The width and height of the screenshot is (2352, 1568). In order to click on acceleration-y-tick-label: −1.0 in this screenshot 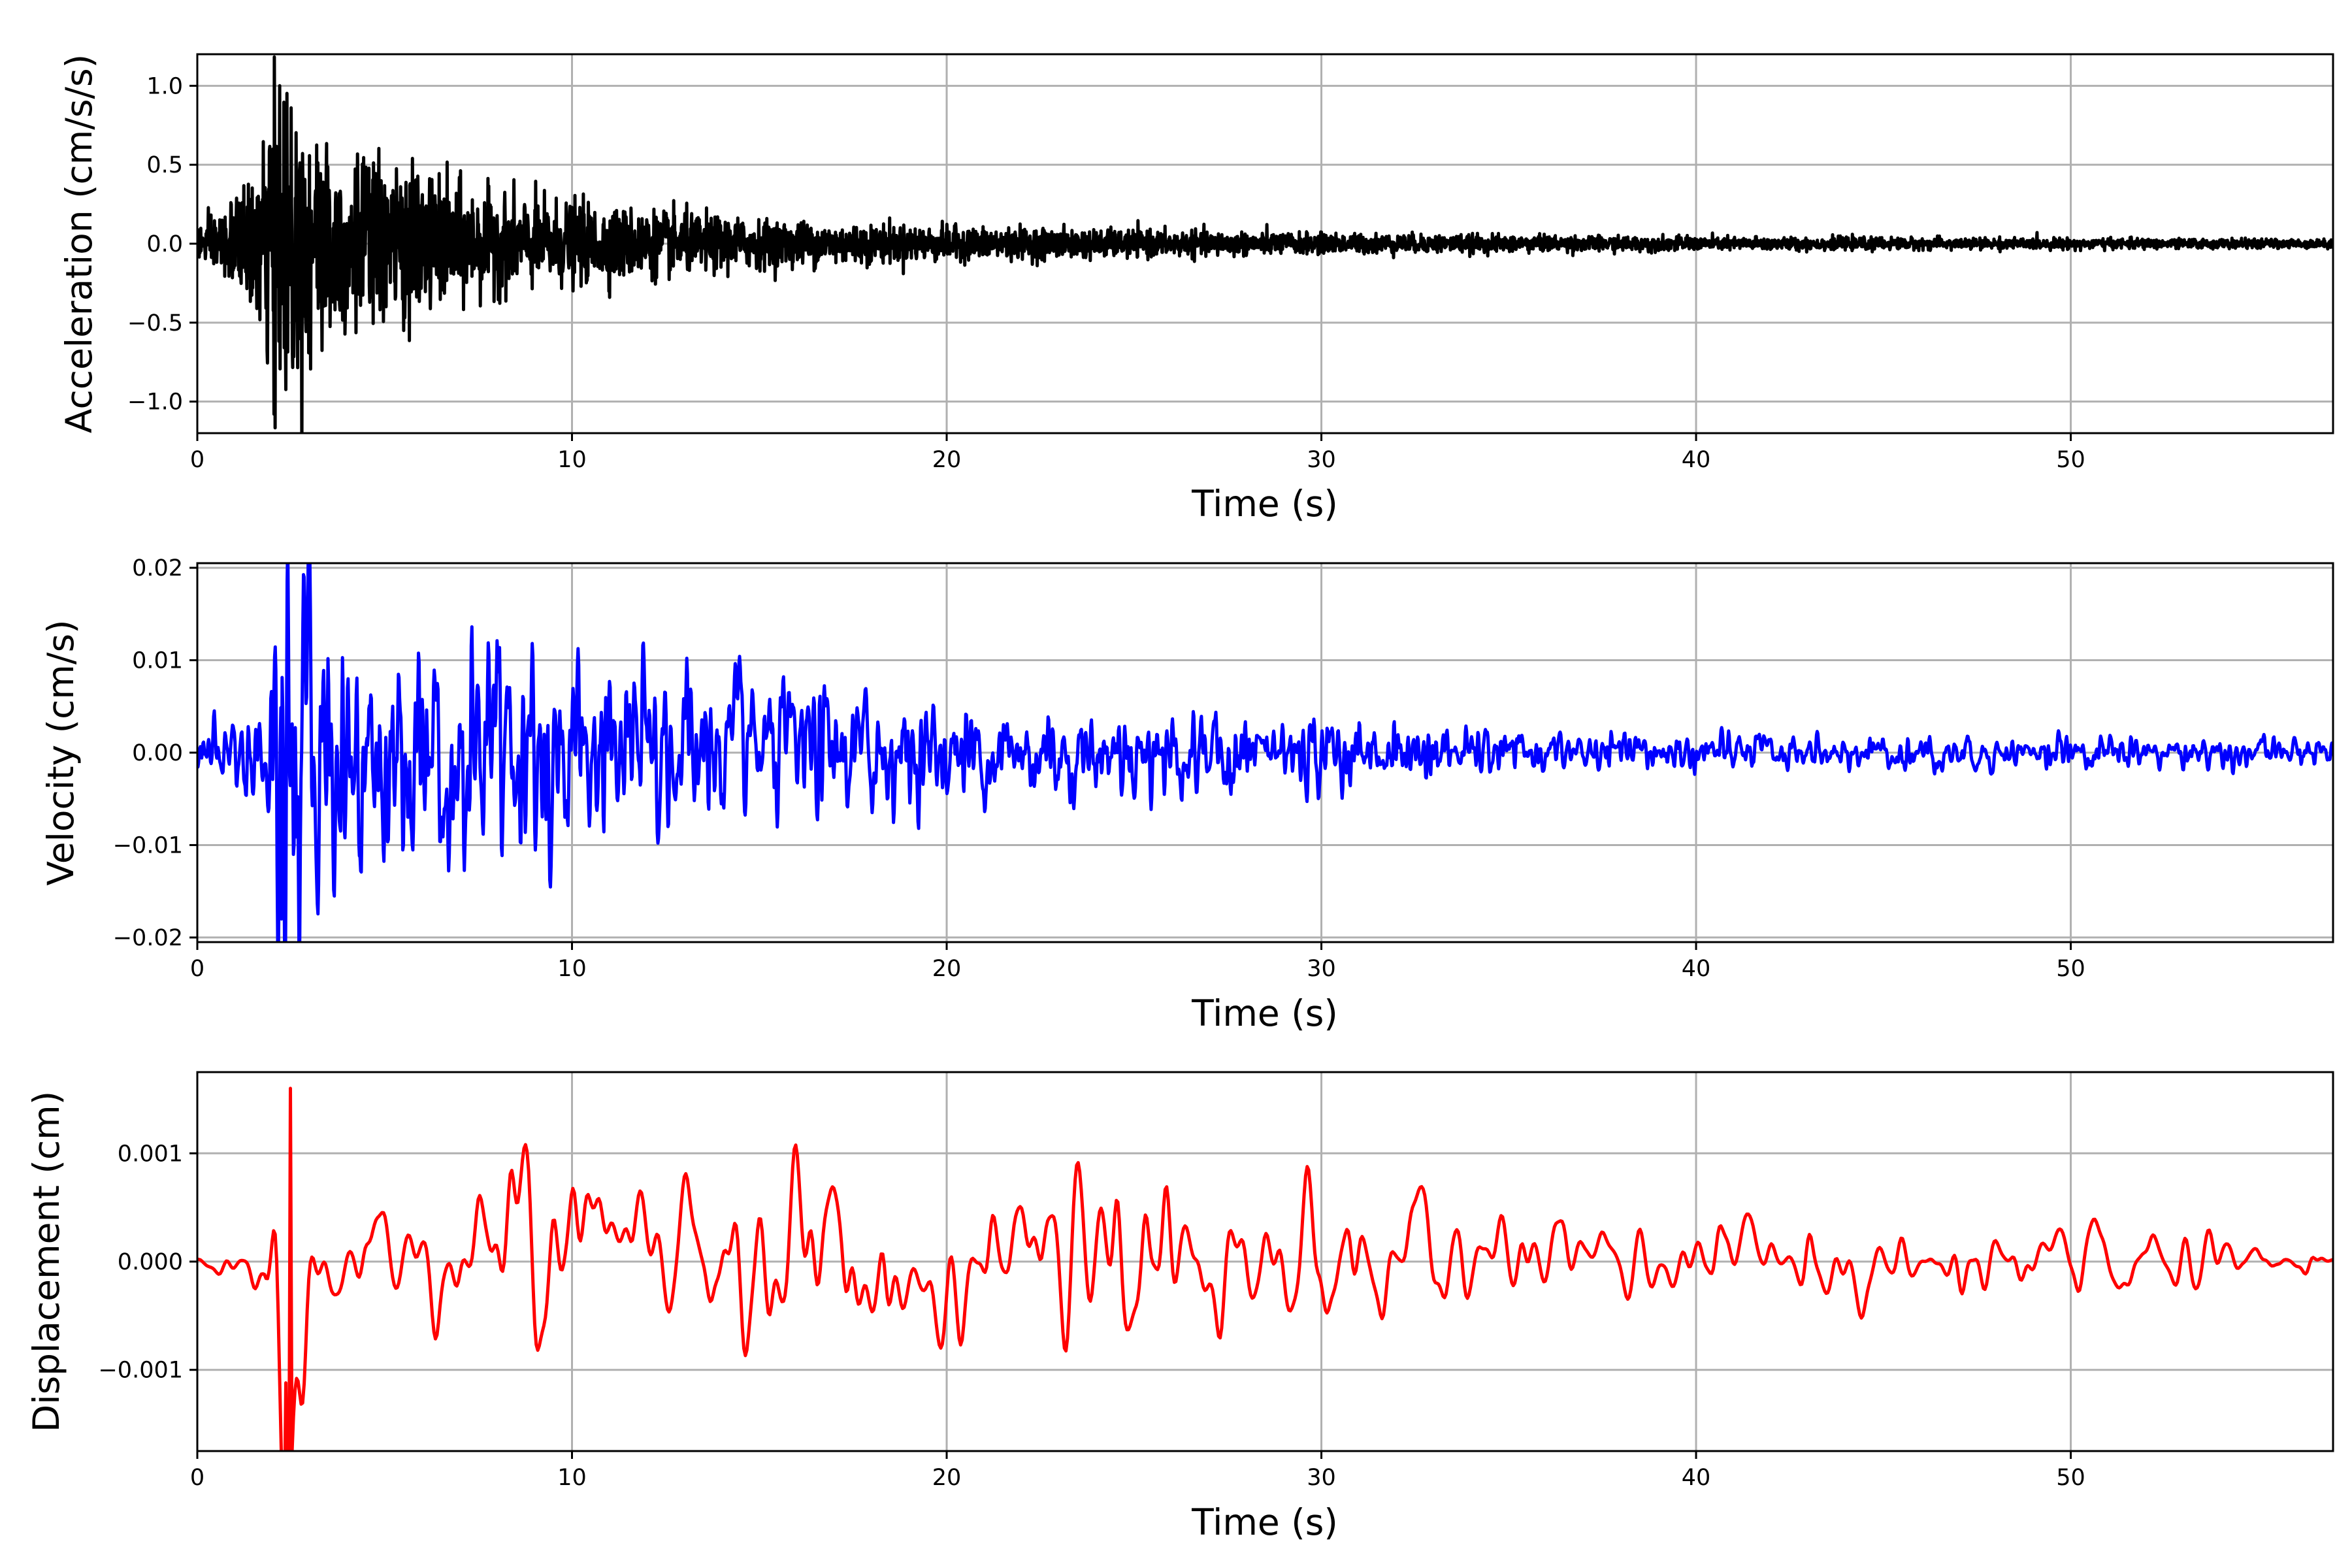, I will do `click(155, 402)`.